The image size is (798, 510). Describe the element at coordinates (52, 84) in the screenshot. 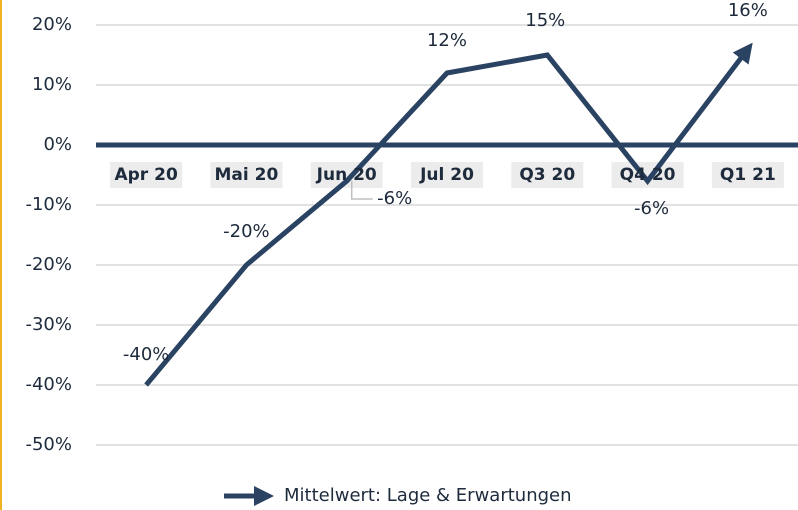

I see `y-tick-label: 10%` at that location.